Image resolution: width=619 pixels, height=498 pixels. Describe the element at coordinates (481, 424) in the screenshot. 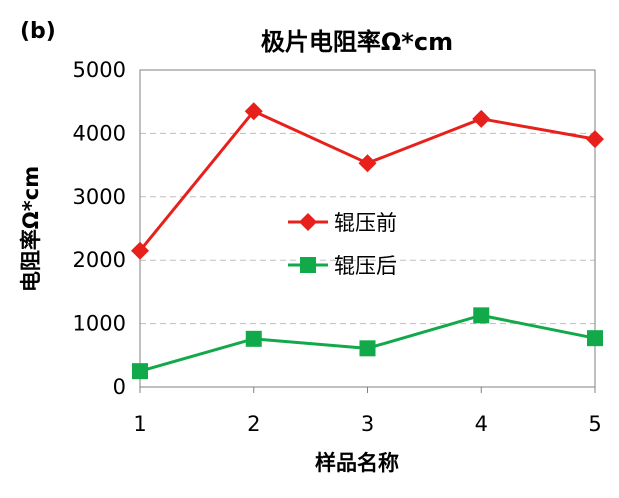

I see `x-tick-label: 4` at that location.